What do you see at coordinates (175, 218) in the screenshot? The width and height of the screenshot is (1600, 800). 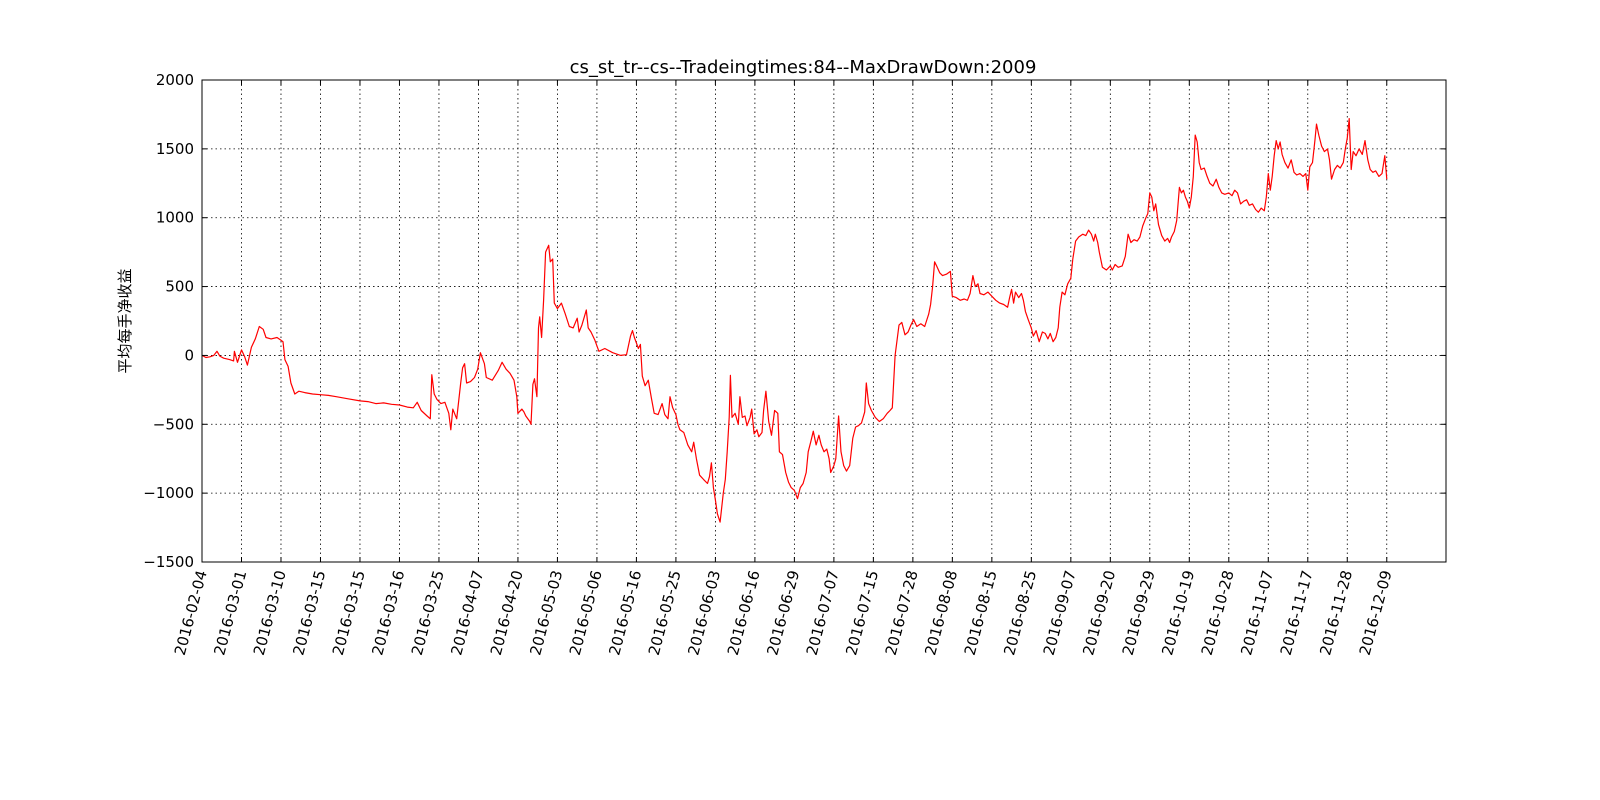 I see `y-tick-label: 1000` at bounding box center [175, 218].